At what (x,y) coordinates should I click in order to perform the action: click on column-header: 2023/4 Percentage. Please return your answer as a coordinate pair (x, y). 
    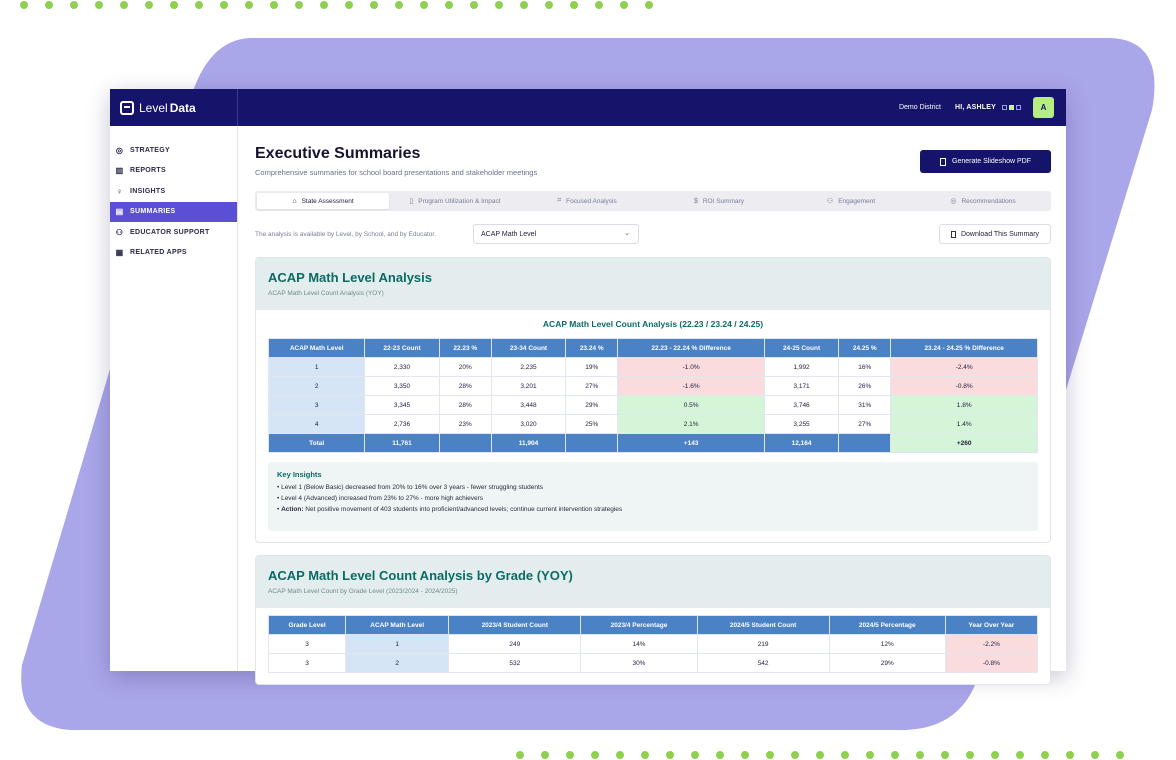
    Looking at the image, I should click on (639, 625).